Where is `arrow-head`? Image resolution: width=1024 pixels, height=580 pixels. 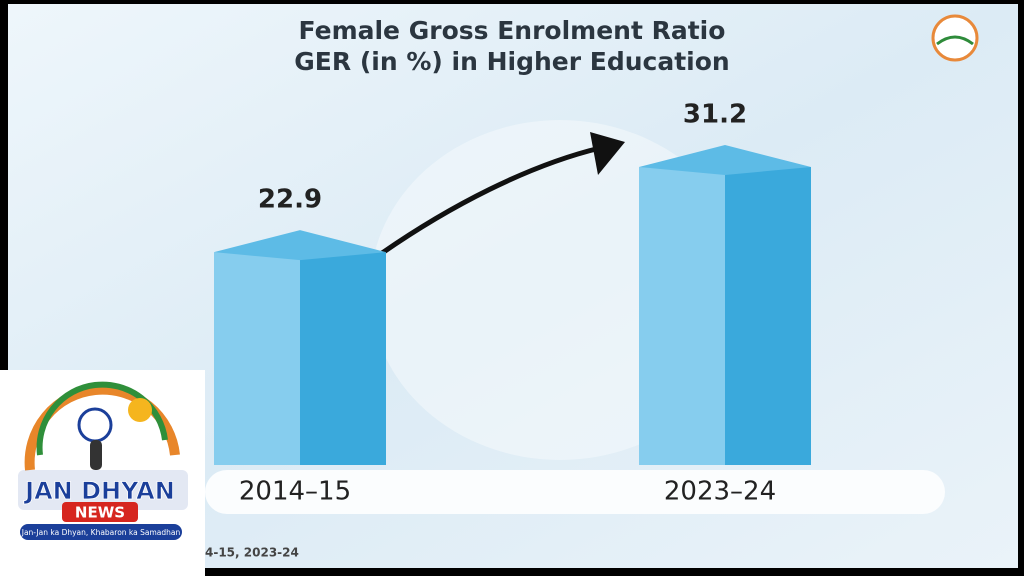 arrow-head is located at coordinates (607, 153).